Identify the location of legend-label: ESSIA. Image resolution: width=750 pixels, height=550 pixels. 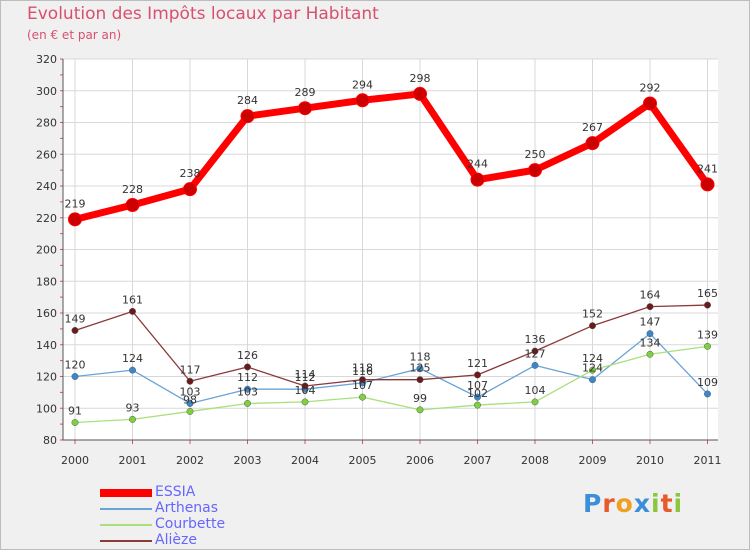
(175, 492).